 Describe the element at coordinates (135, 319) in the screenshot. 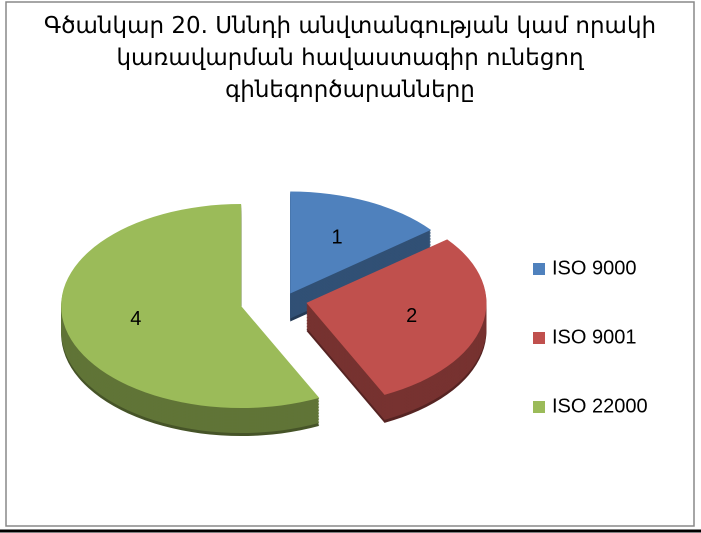

I see `data-label: 4` at that location.